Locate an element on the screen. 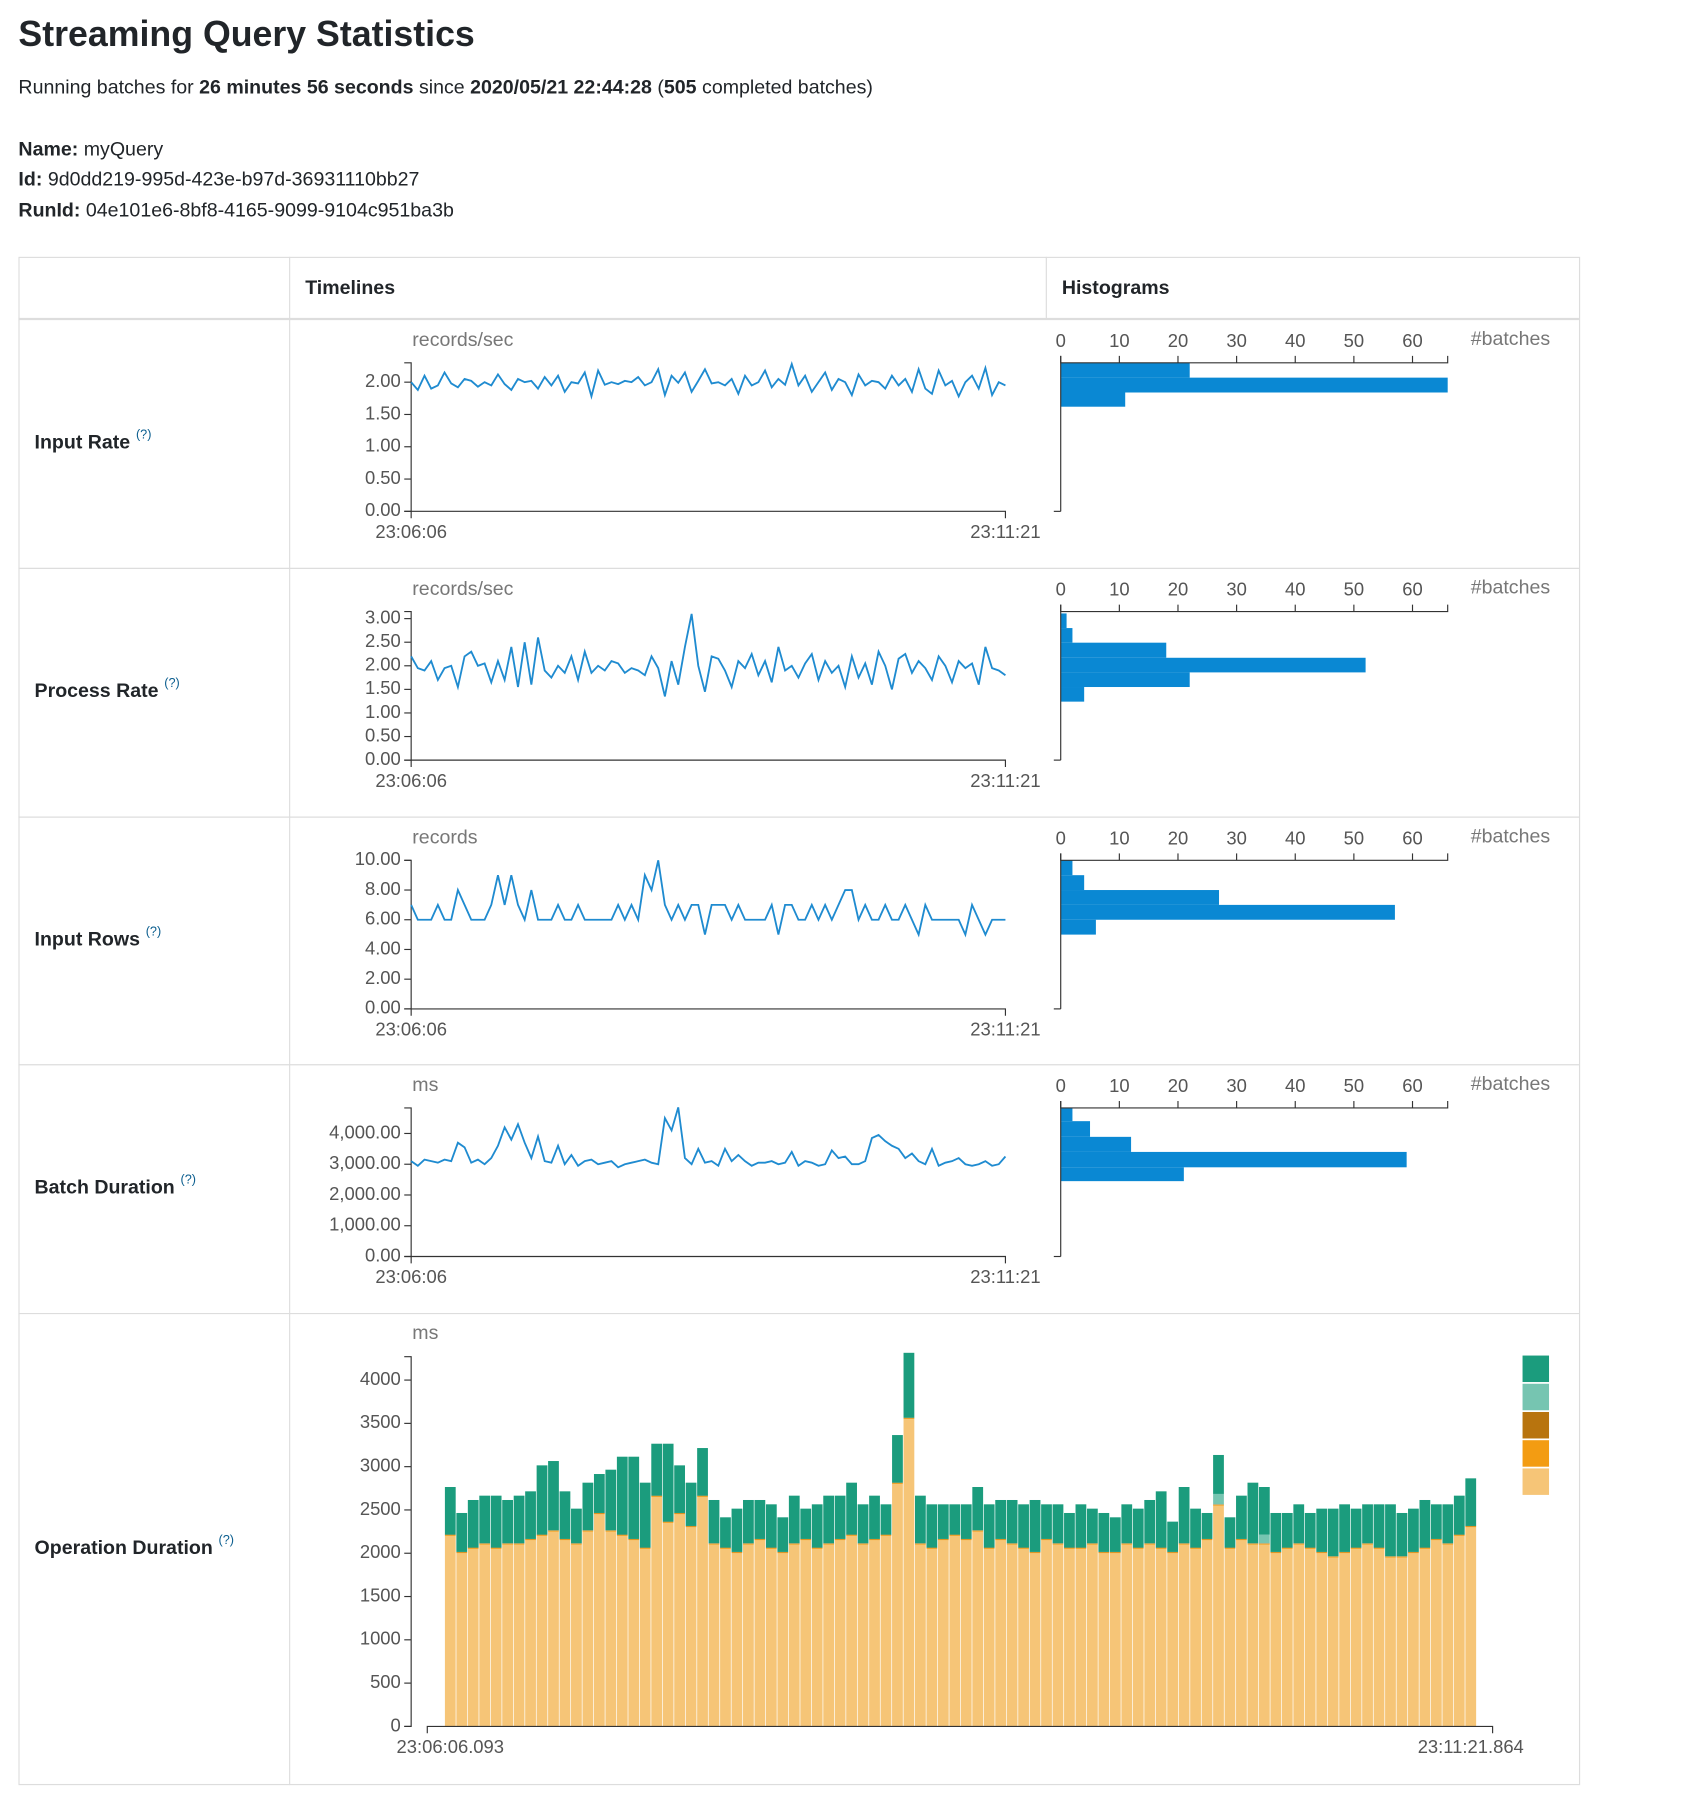 Image resolution: width=1693 pixels, height=1820 pixels. info-value: 9d0dd219-995d-423e-b97d-36931110bb27 is located at coordinates (233, 179).